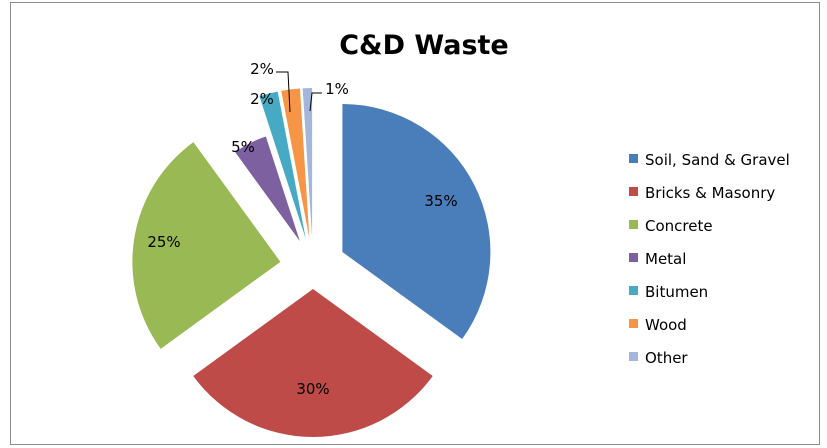 Image resolution: width=827 pixels, height=448 pixels. What do you see at coordinates (163, 242) in the screenshot?
I see `pie-label: 25%` at bounding box center [163, 242].